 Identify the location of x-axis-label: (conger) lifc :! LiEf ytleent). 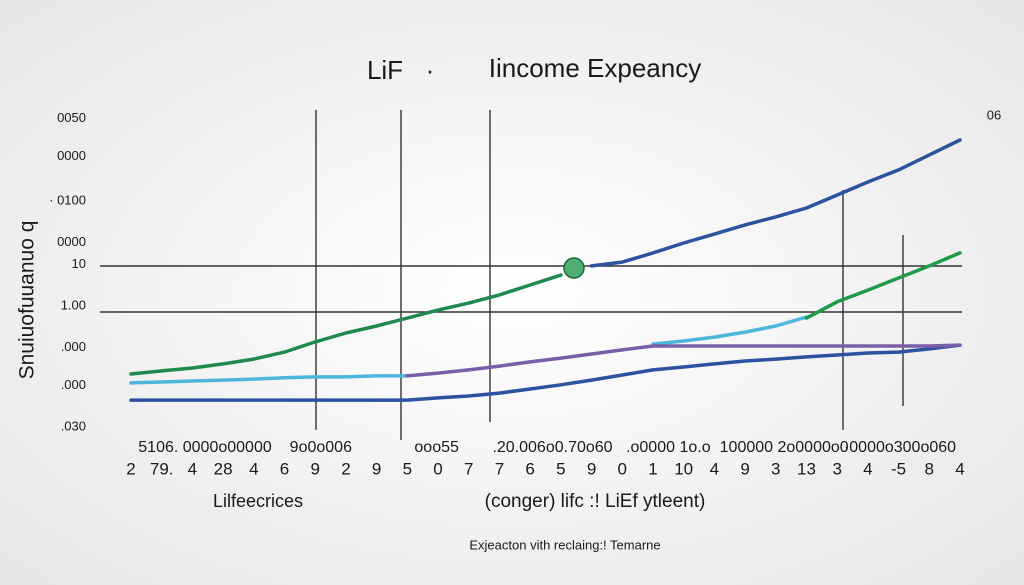
(595, 501).